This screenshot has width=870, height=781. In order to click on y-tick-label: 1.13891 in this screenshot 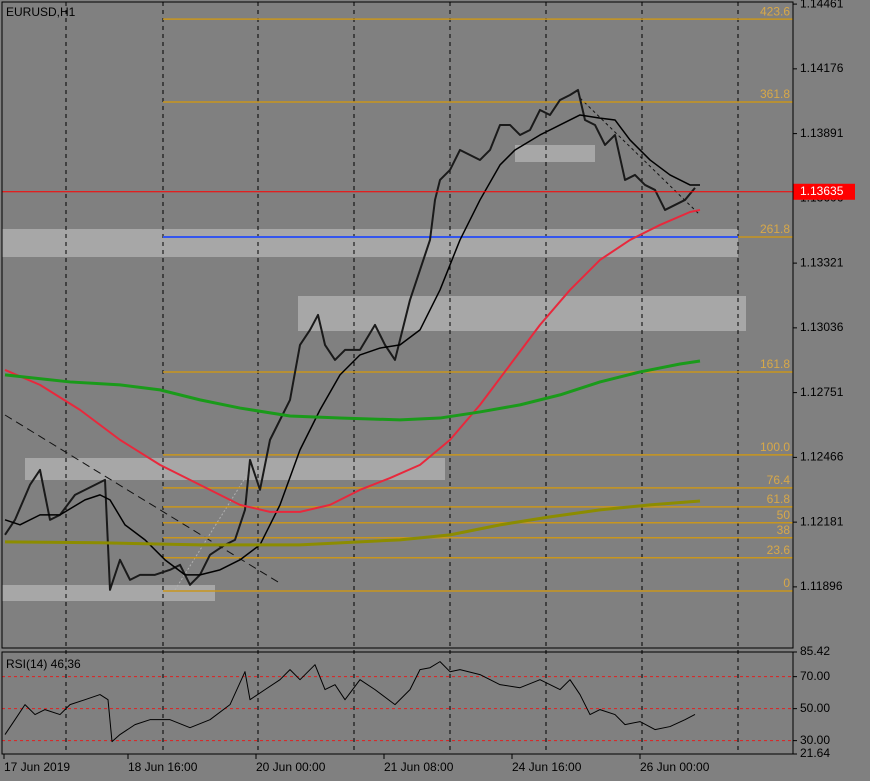, I will do `click(822, 133)`.